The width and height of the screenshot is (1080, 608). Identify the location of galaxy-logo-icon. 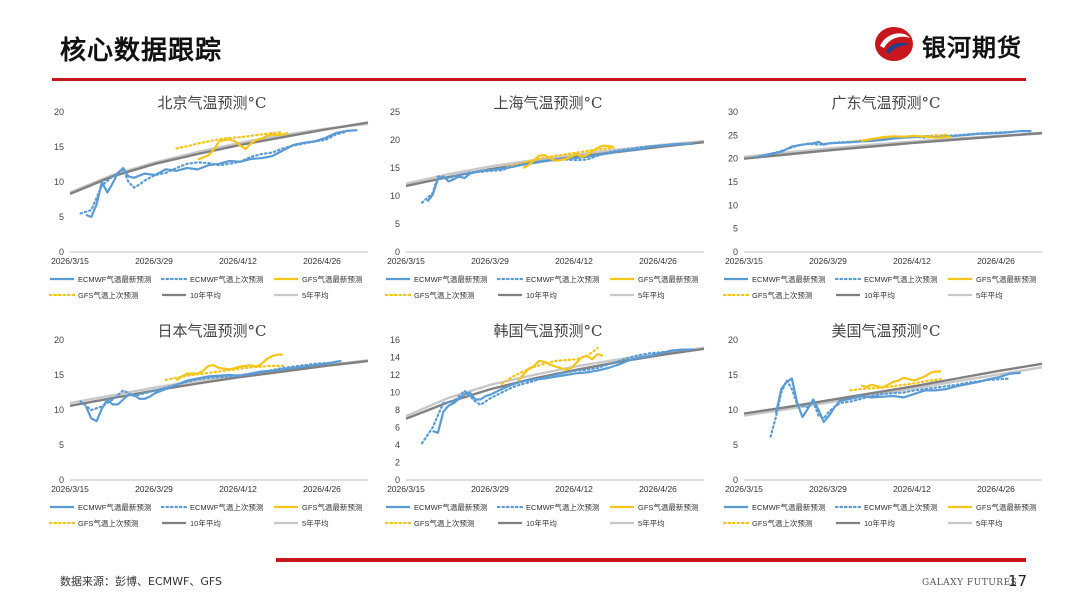
(894, 44).